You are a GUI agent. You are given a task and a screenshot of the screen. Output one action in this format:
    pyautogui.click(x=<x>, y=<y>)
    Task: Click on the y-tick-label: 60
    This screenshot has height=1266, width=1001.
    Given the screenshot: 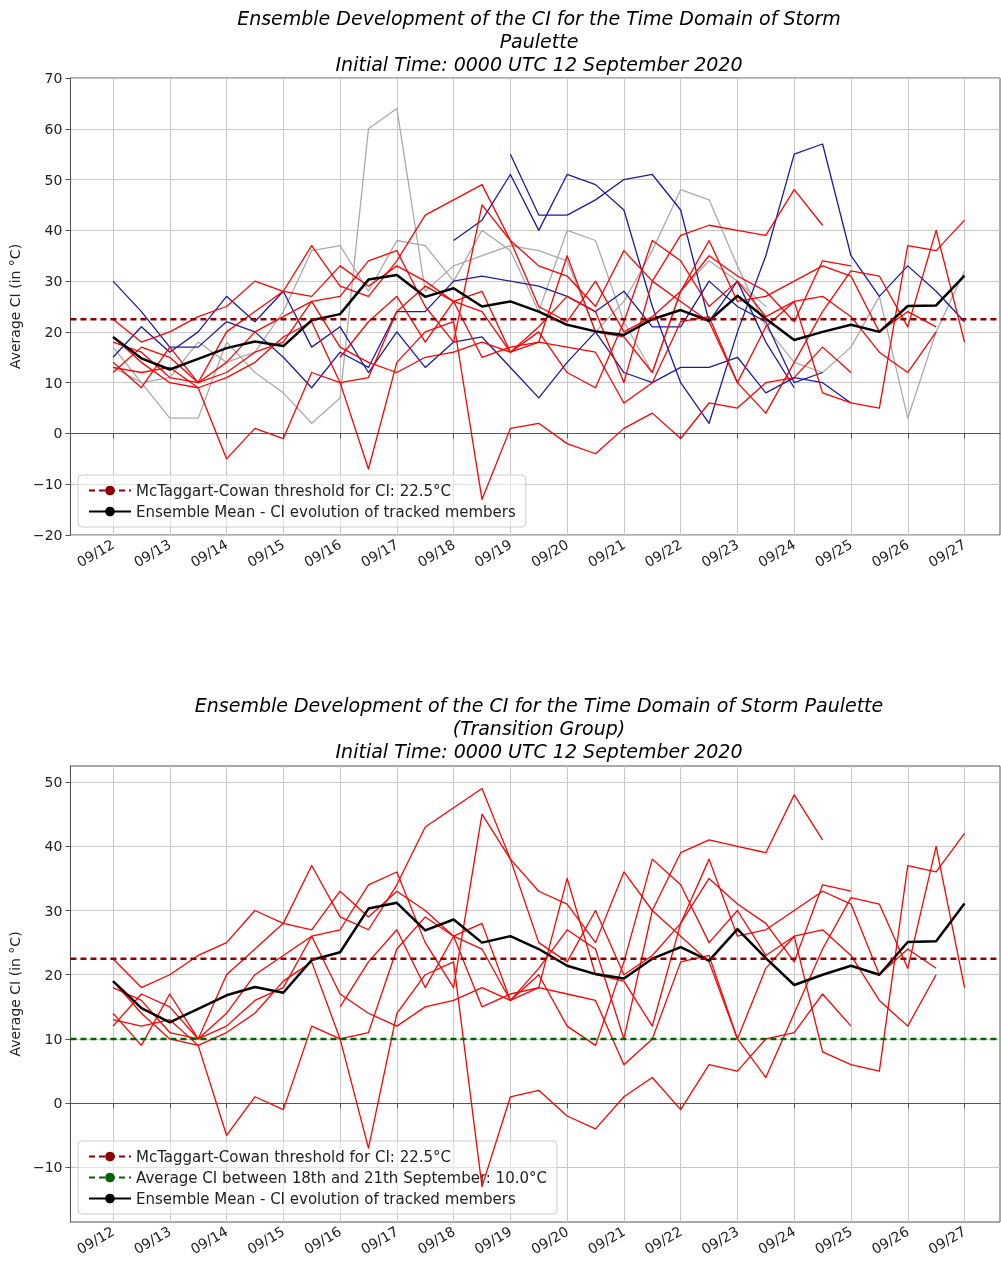 What is the action you would take?
    pyautogui.click(x=53, y=128)
    